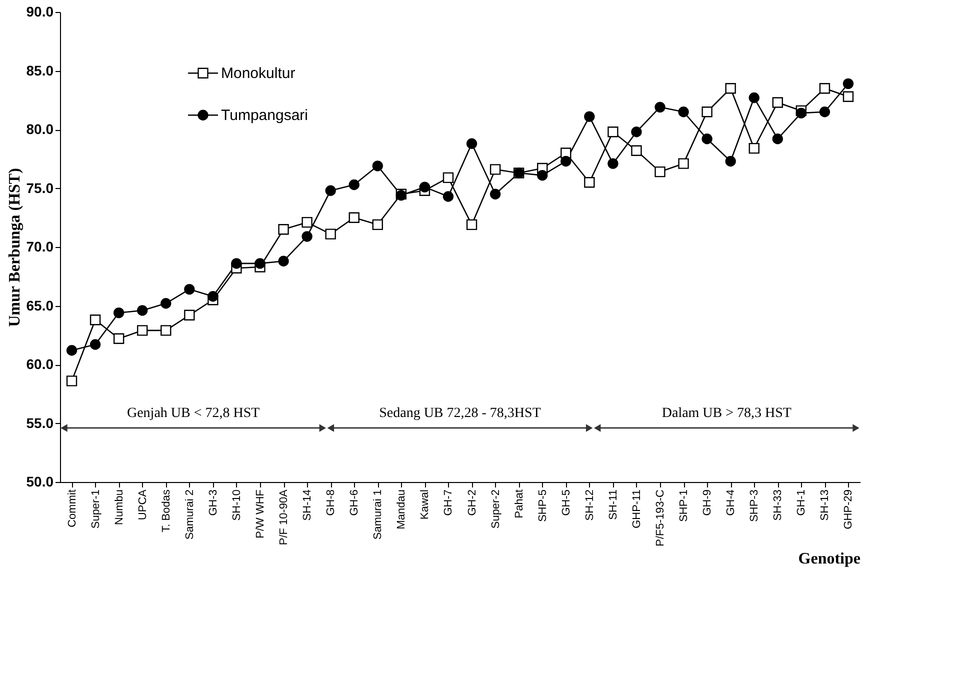 This screenshot has height=682, width=973. What do you see at coordinates (590, 505) in the screenshot?
I see `x-tick-label: SH-12` at bounding box center [590, 505].